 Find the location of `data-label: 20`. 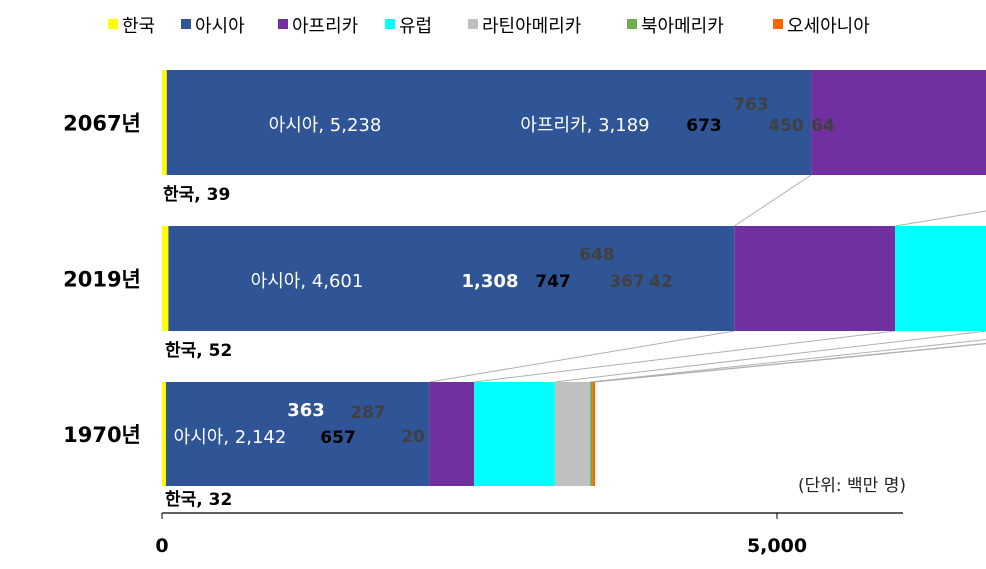

data-label: 20 is located at coordinates (413, 437).